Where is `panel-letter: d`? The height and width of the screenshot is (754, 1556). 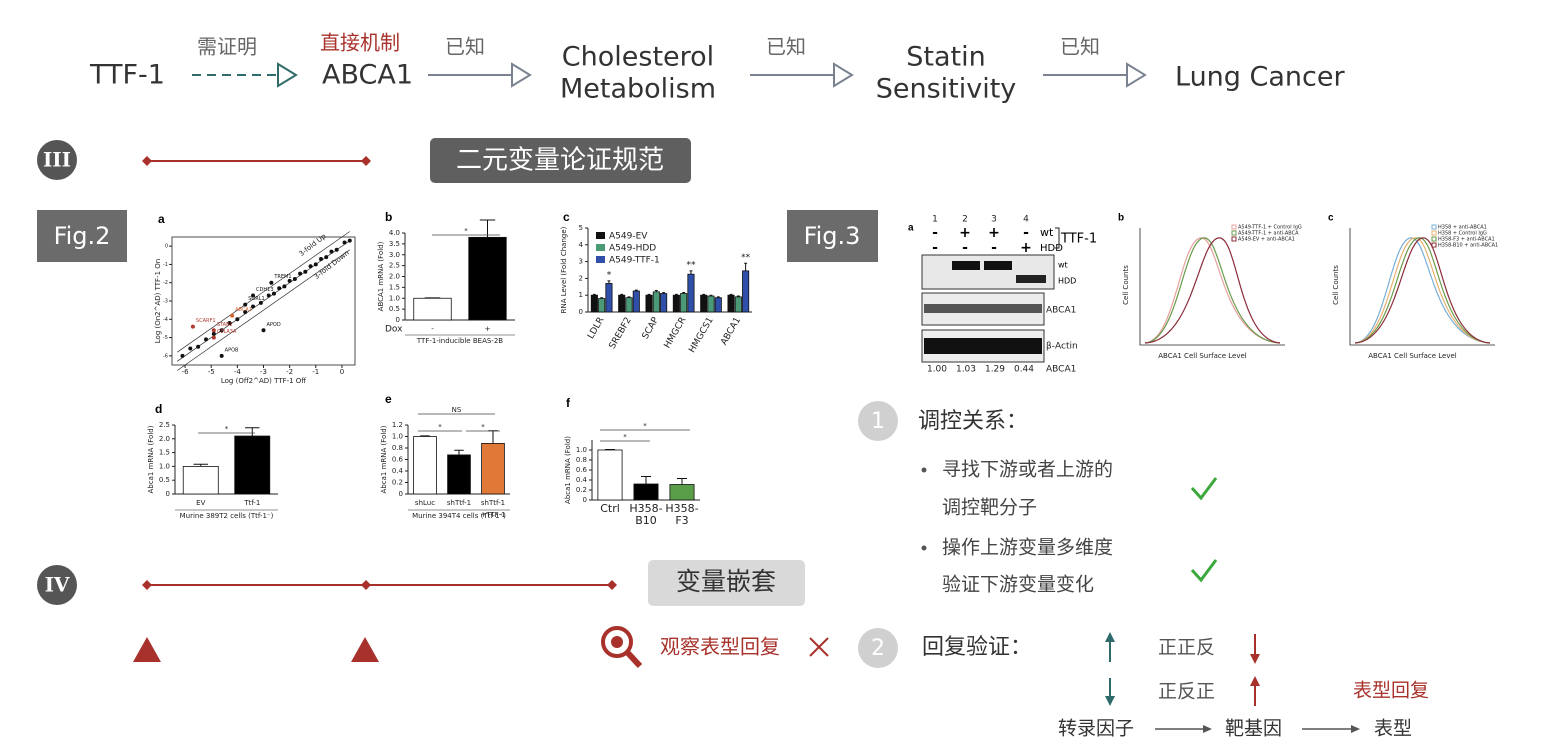
panel-letter: d is located at coordinates (158, 409).